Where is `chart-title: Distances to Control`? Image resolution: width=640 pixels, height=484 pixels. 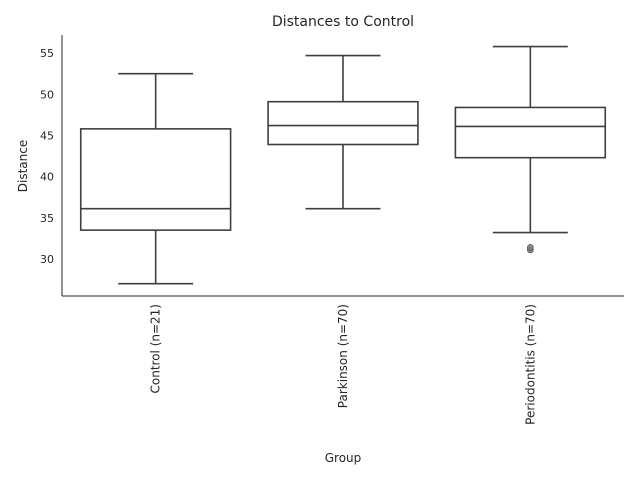 chart-title: Distances to Control is located at coordinates (343, 22).